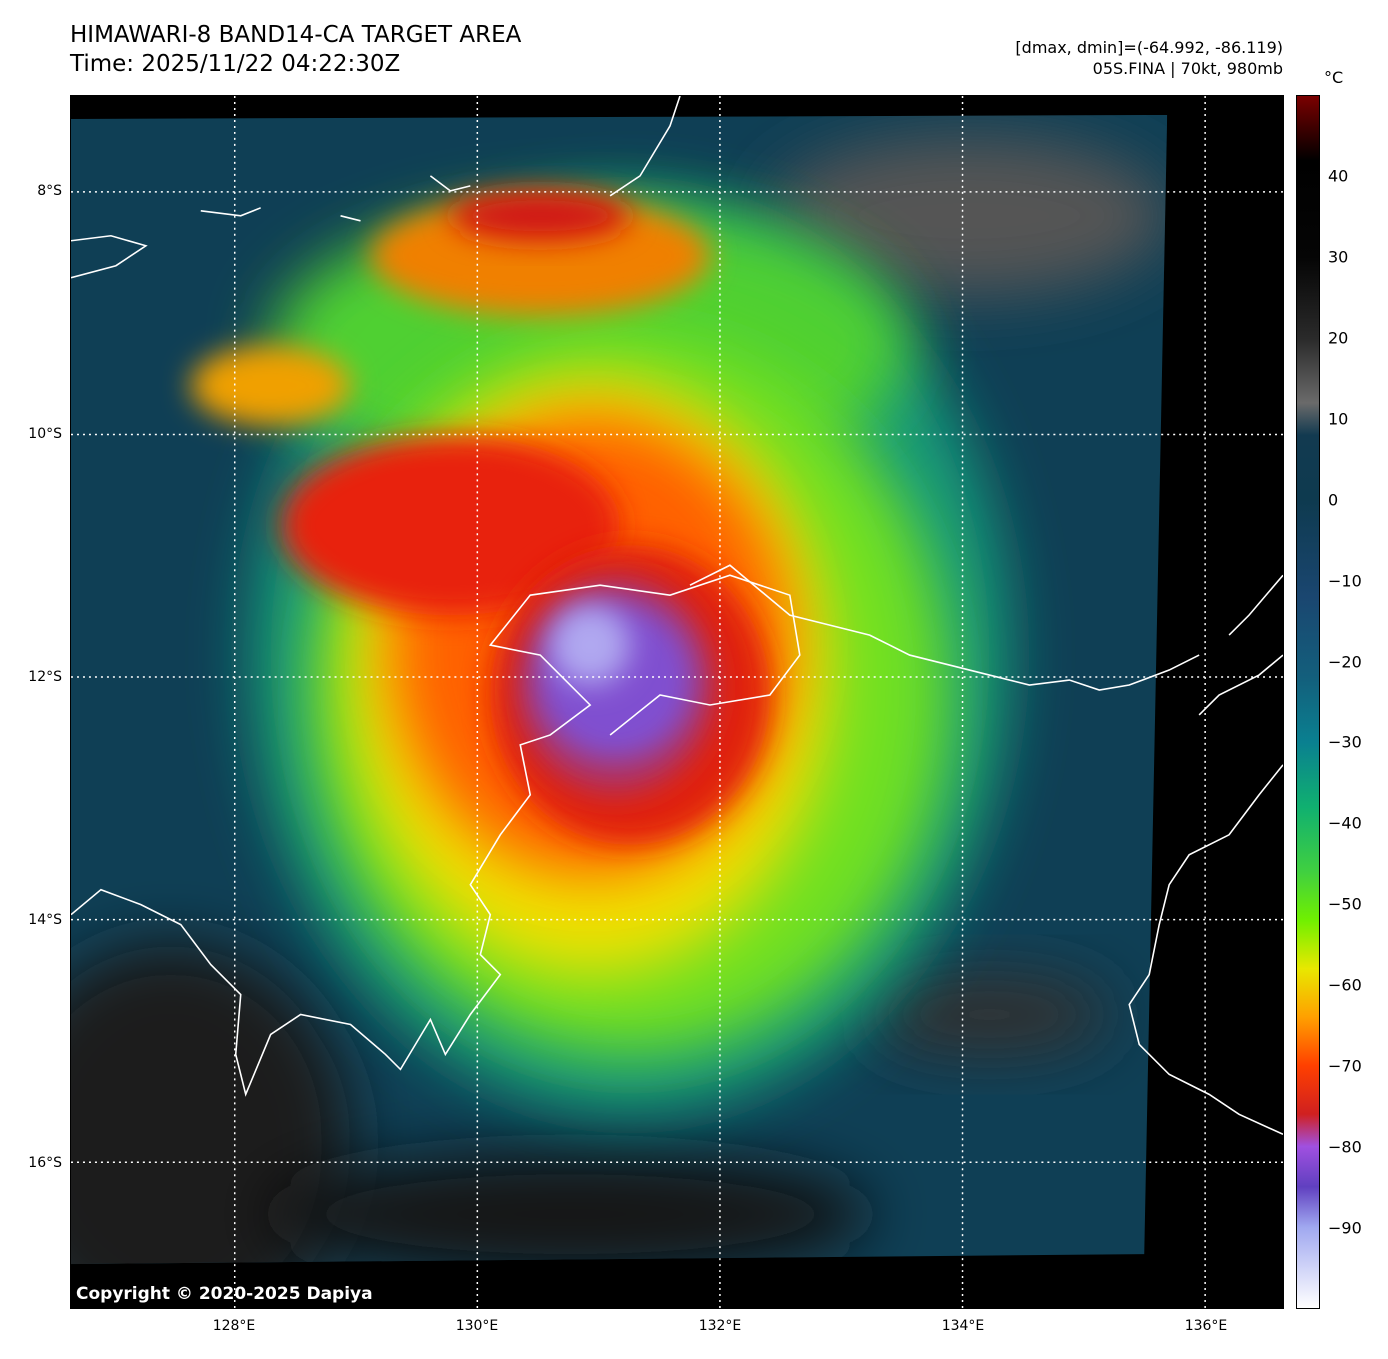 This screenshot has height=1359, width=1388. I want to click on lon-tick-label: 134°E, so click(963, 1326).